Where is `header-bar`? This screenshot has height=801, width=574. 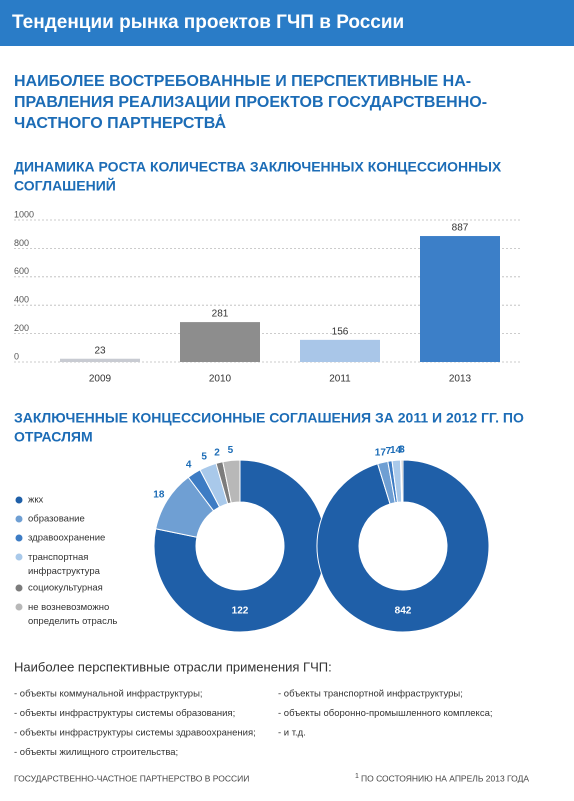
header-bar is located at coordinates (287, 23).